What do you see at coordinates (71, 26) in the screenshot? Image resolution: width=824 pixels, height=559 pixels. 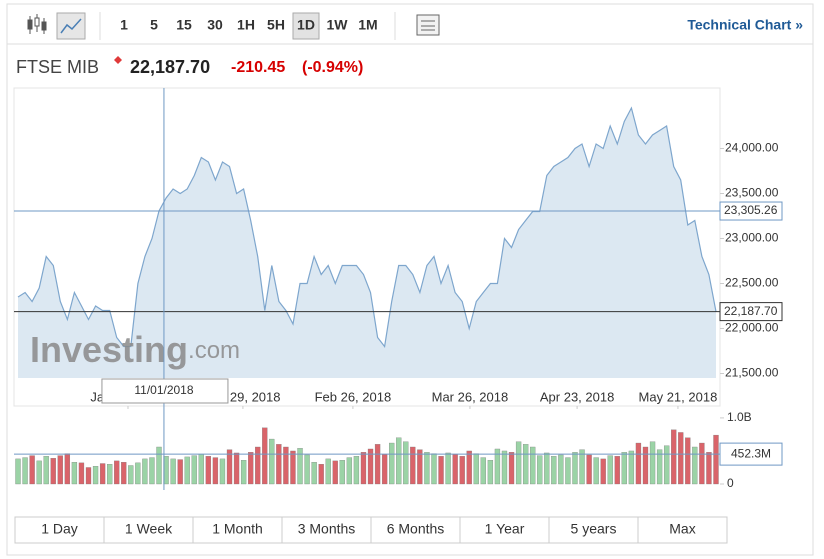 I see `line-icon` at bounding box center [71, 26].